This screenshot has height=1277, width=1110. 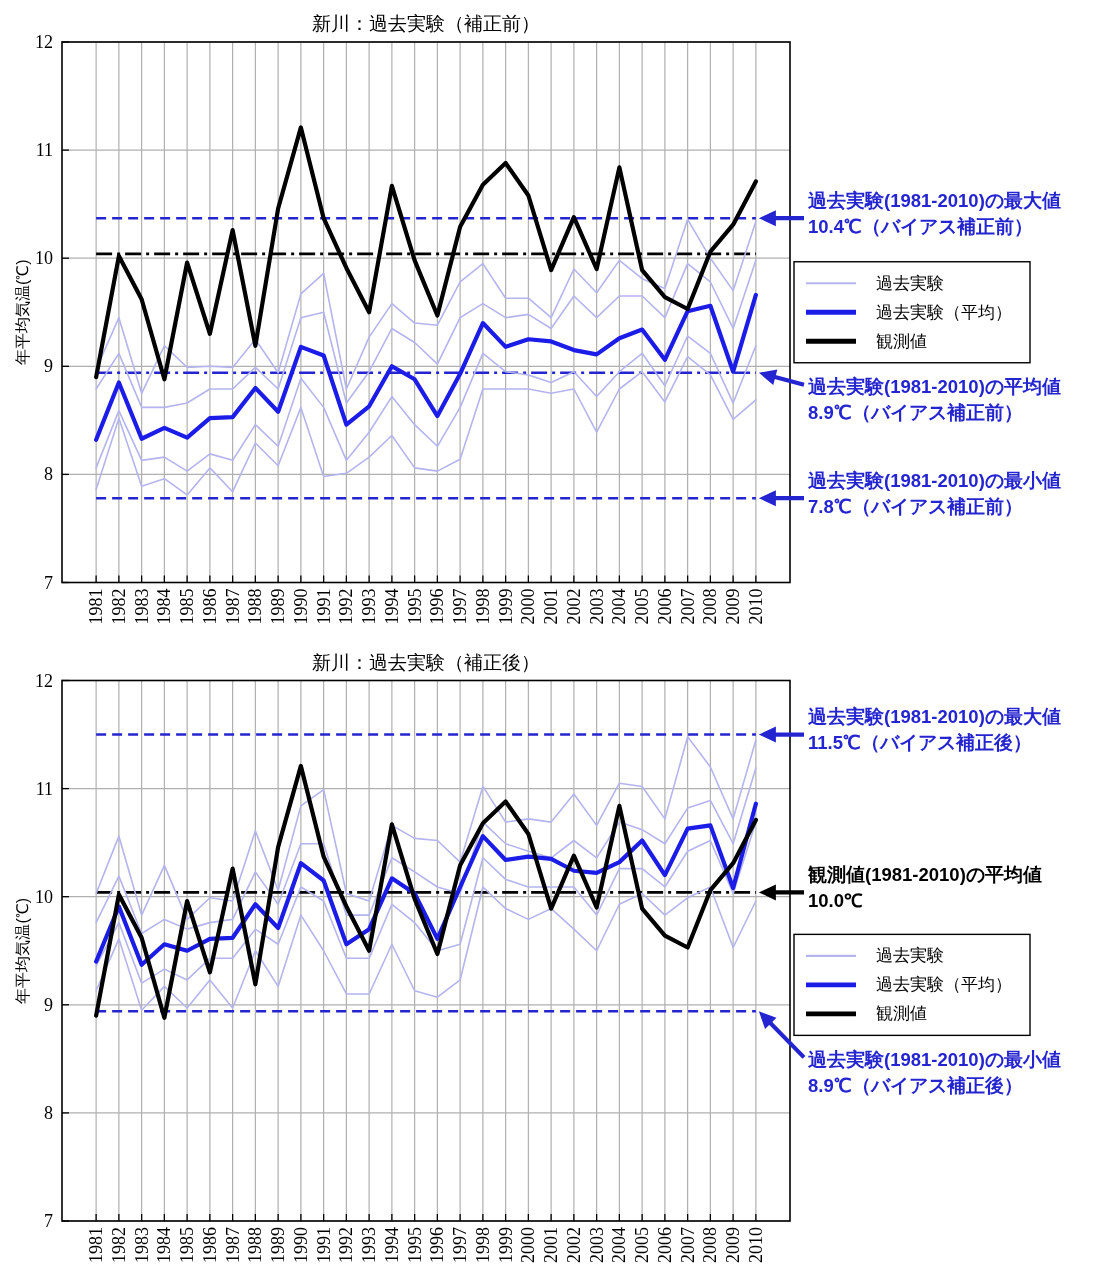 What do you see at coordinates (934, 1073) in the screenshot?
I see `note: 過去実験(1981-2010)の最小値 8.9℃（バイアス補正後）` at bounding box center [934, 1073].